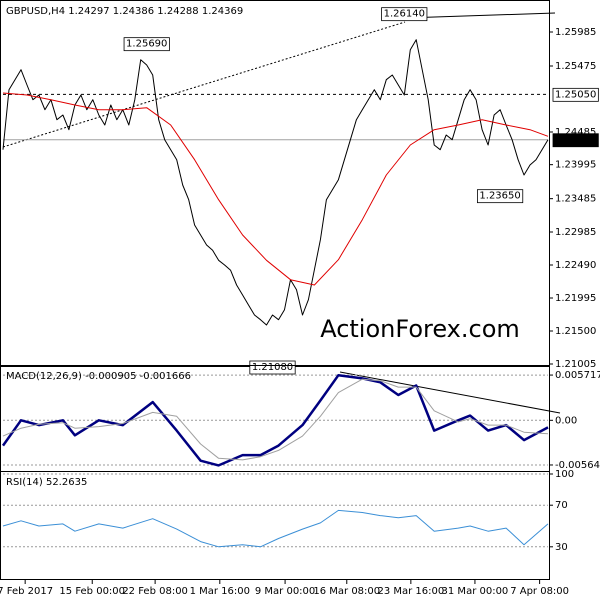 This screenshot has height=600, width=600. I want to click on x-tick-label: 7 Feb 2017, so click(26, 591).